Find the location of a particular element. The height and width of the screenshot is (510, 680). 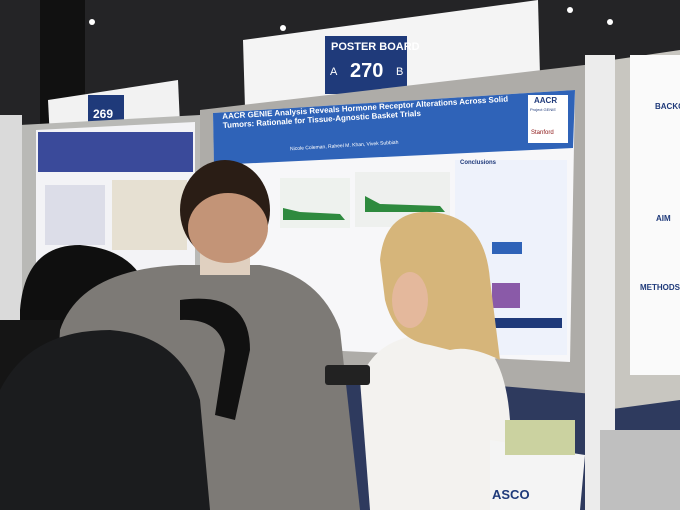

logo-panel is located at coordinates (548, 119).